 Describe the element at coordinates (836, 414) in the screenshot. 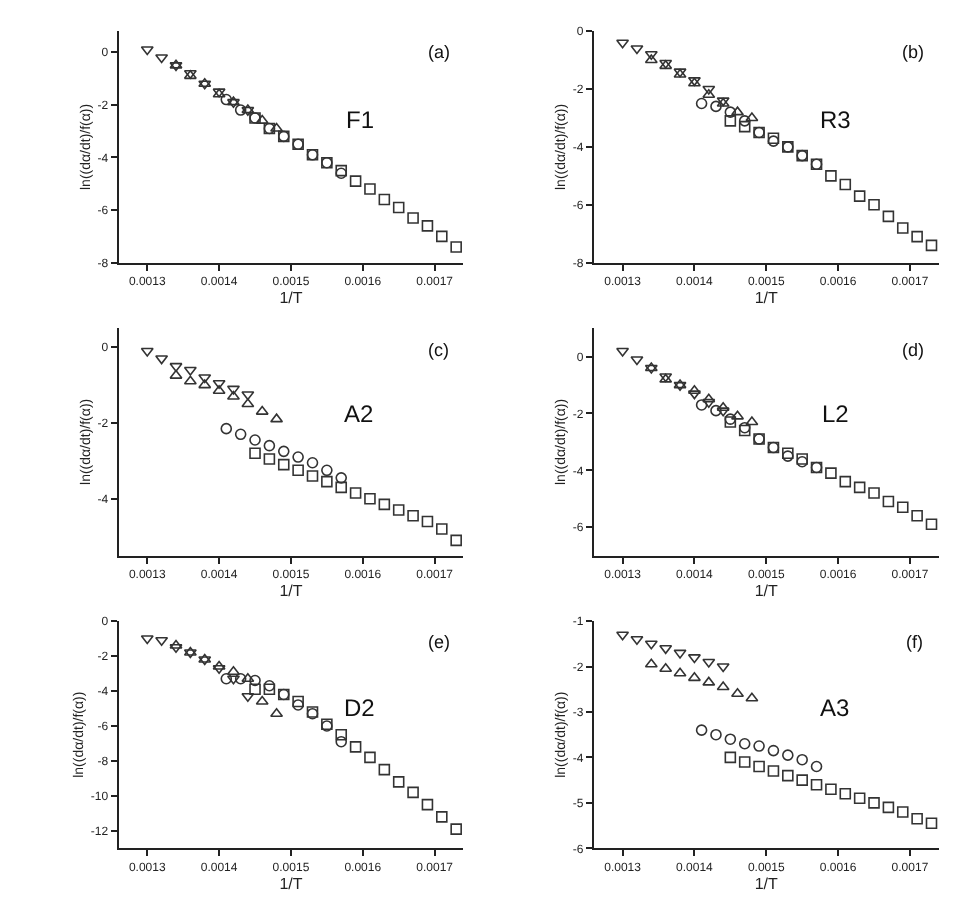

I see `annotation: L2` at that location.